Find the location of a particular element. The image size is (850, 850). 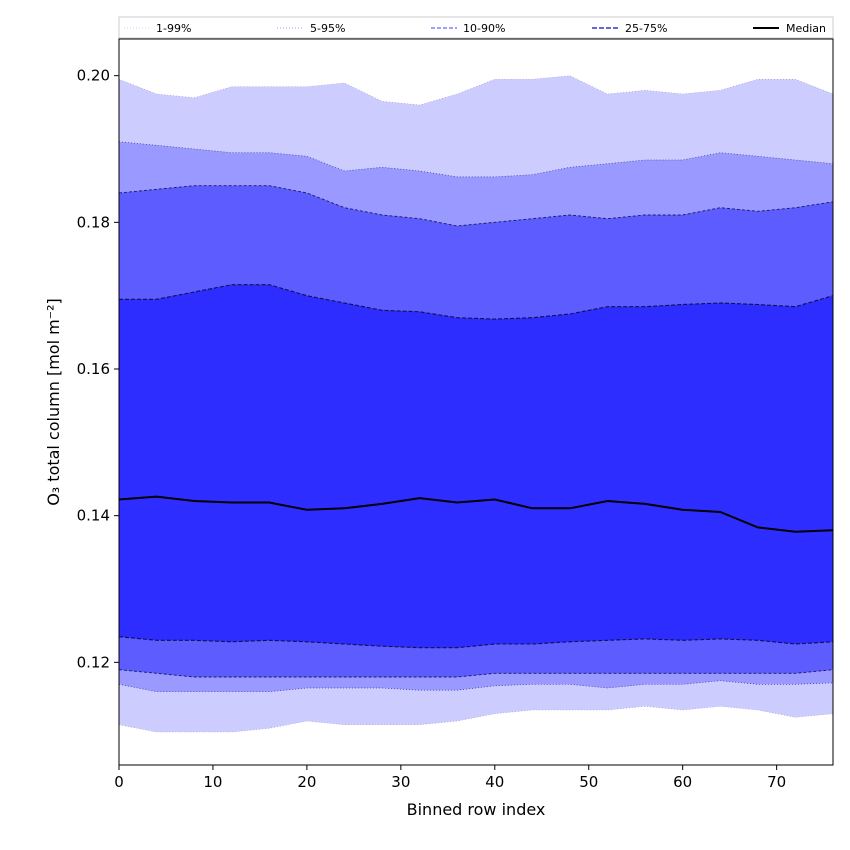

x-tick-label: 50 is located at coordinates (588, 782).